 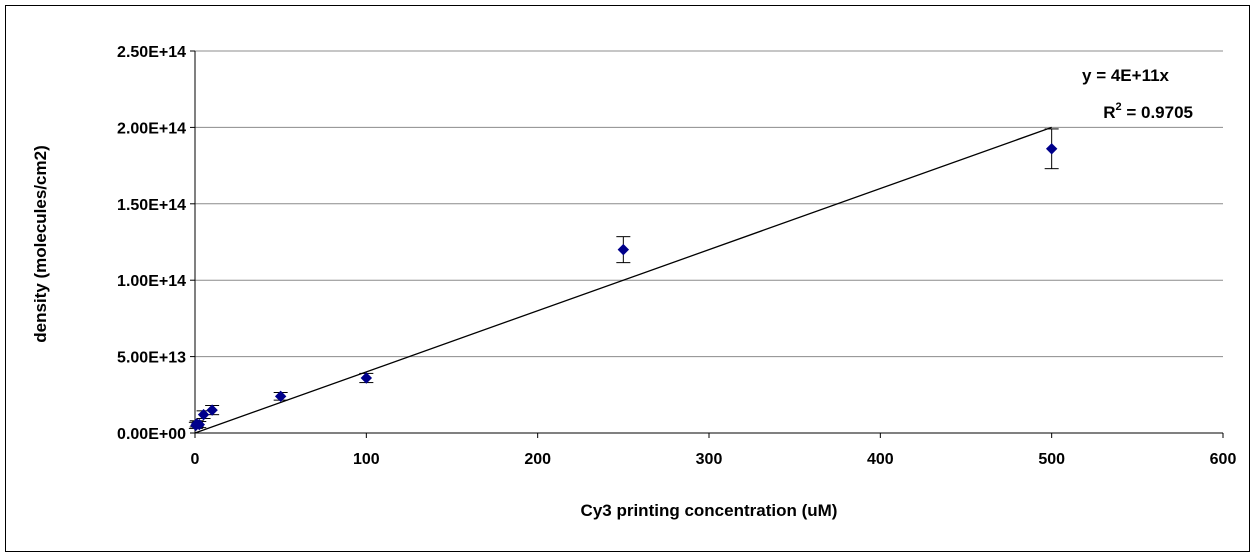 What do you see at coordinates (151, 358) in the screenshot?
I see `y-tick-label: 5.00E+13` at bounding box center [151, 358].